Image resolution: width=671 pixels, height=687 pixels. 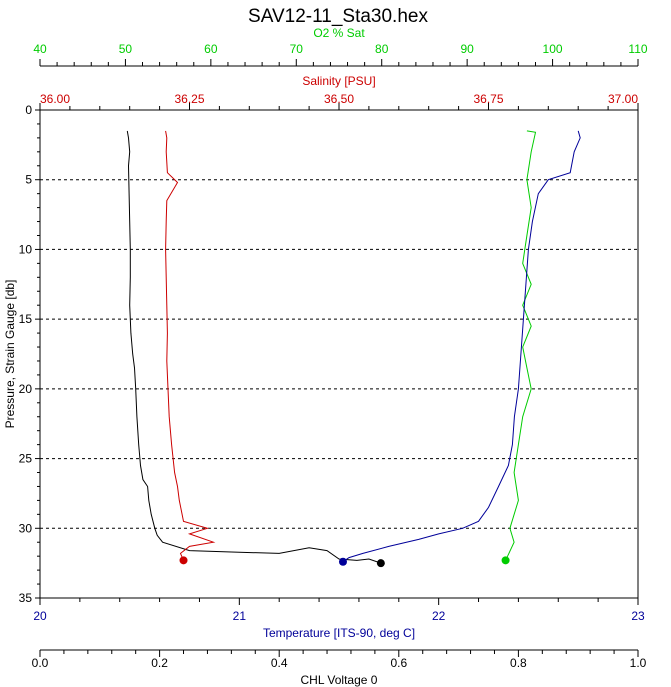 What do you see at coordinates (26, 598) in the screenshot?
I see `y-tick-label: 35` at bounding box center [26, 598].